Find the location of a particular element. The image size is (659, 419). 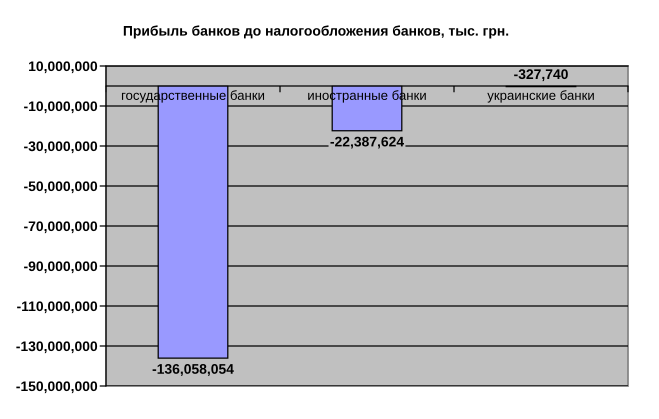

y-tick-label: -50,000,000 is located at coordinates (61, 187).